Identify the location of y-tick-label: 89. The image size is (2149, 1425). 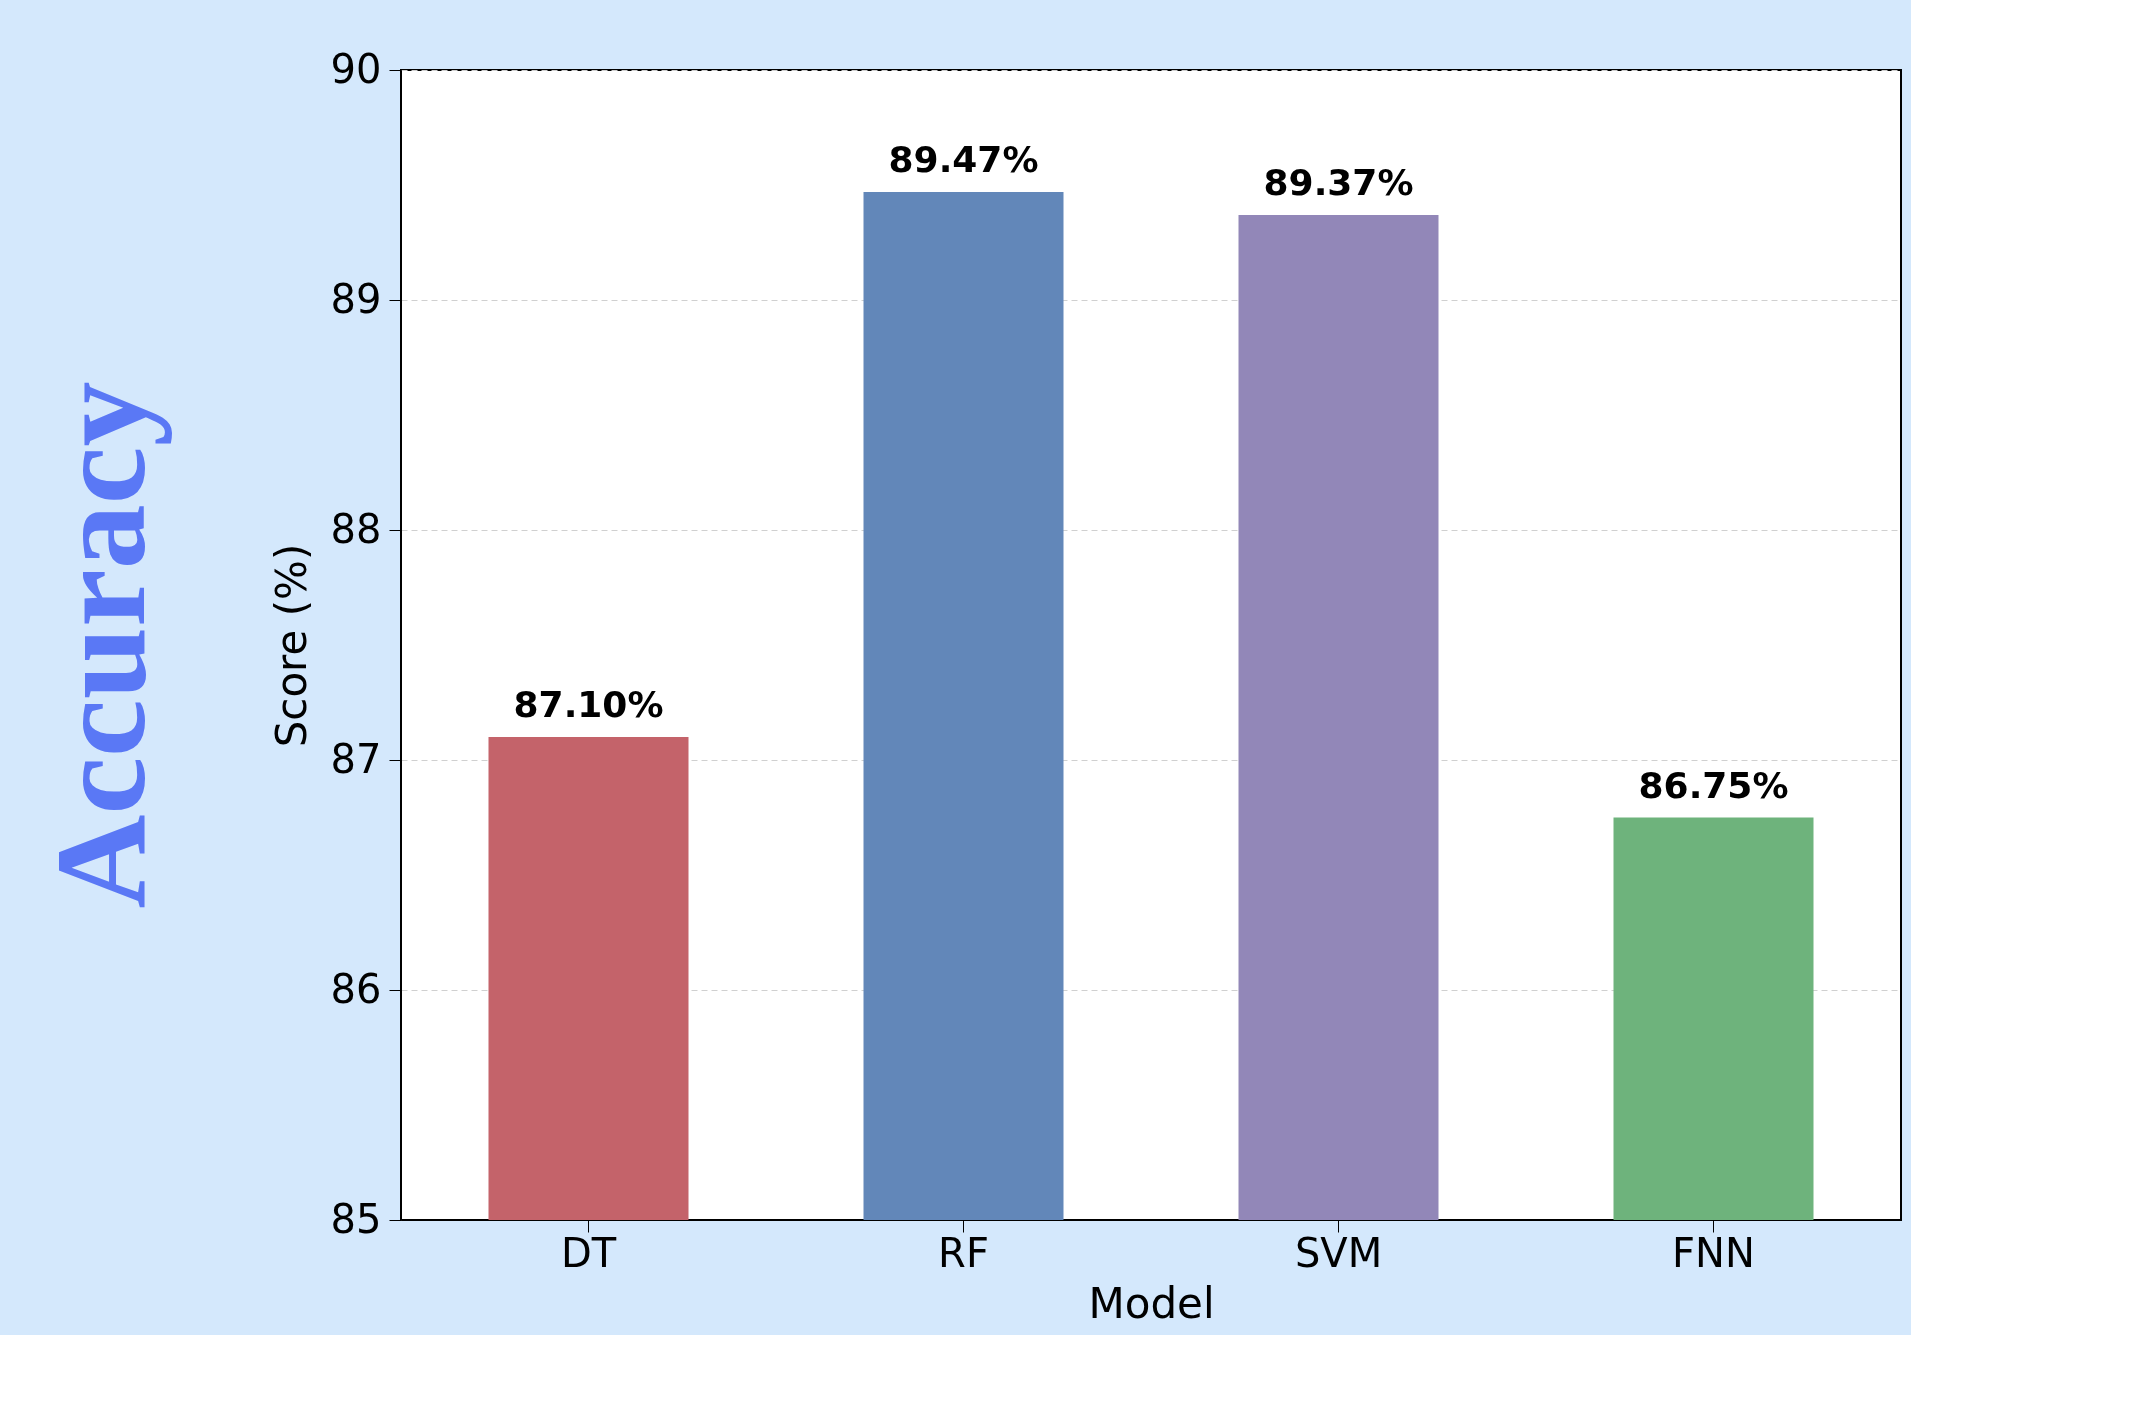
(356, 298).